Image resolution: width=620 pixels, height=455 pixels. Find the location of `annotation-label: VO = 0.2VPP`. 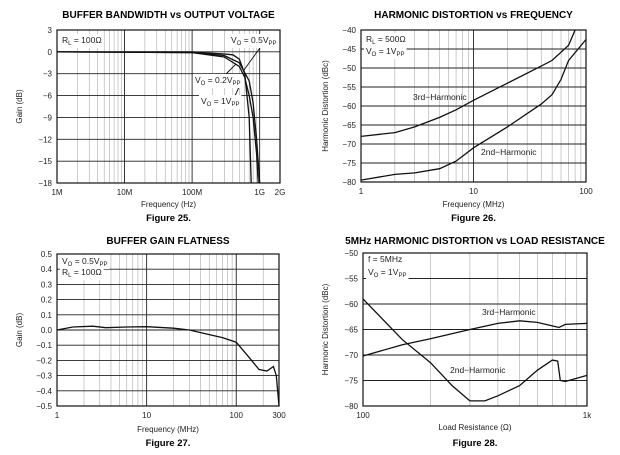

annotation-label: VO = 0.2VPP is located at coordinates (218, 81).